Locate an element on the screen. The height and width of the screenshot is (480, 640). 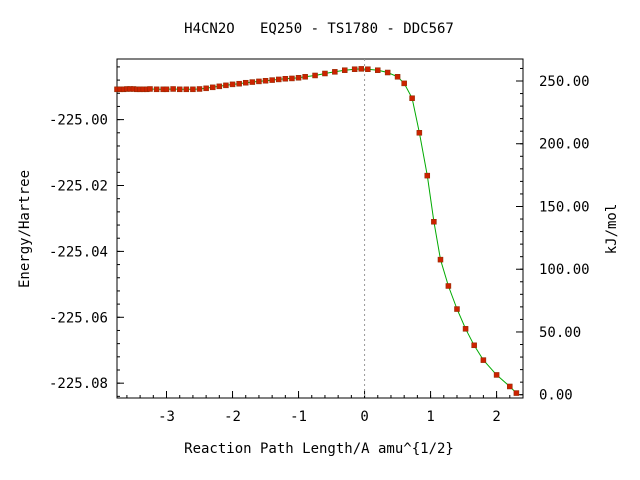
y-tick-label-right: 250.00 is located at coordinates (564, 82).